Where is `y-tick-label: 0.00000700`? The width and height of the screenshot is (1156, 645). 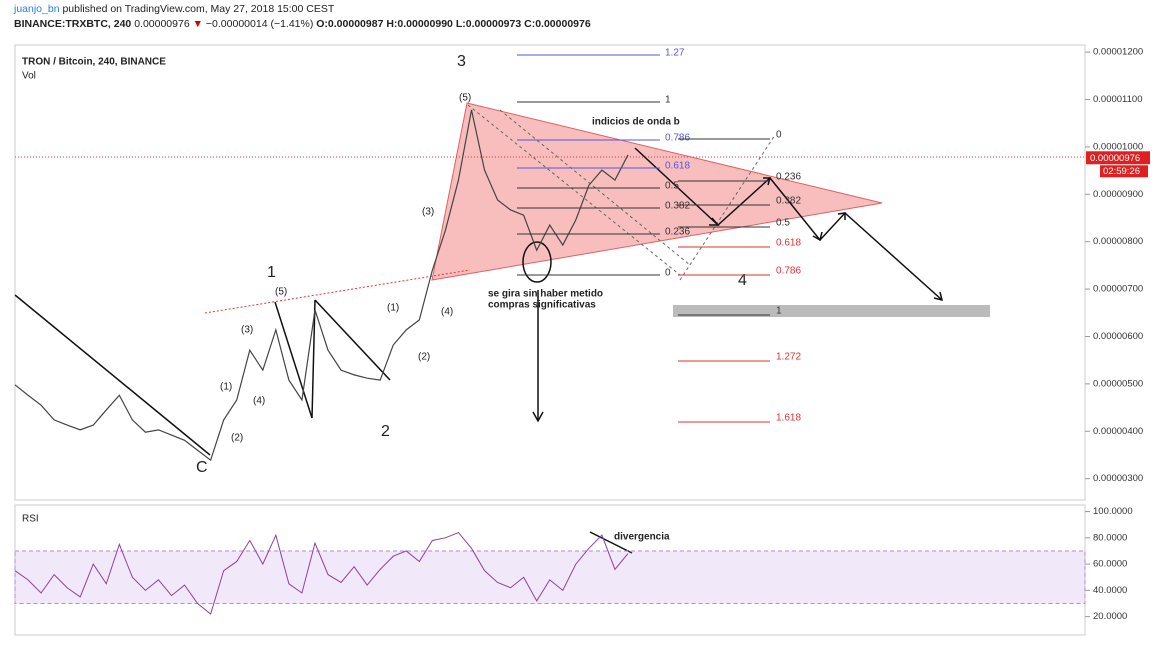 y-tick-label: 0.00000700 is located at coordinates (1118, 289).